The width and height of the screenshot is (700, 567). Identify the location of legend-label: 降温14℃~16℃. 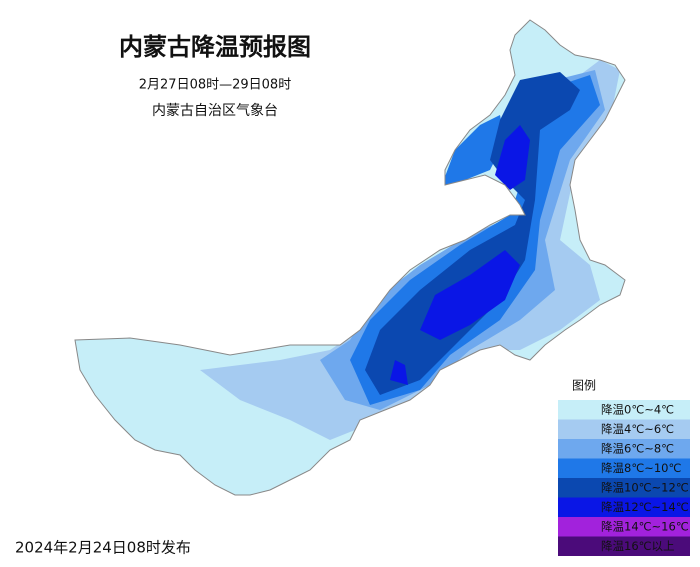
(645, 526).